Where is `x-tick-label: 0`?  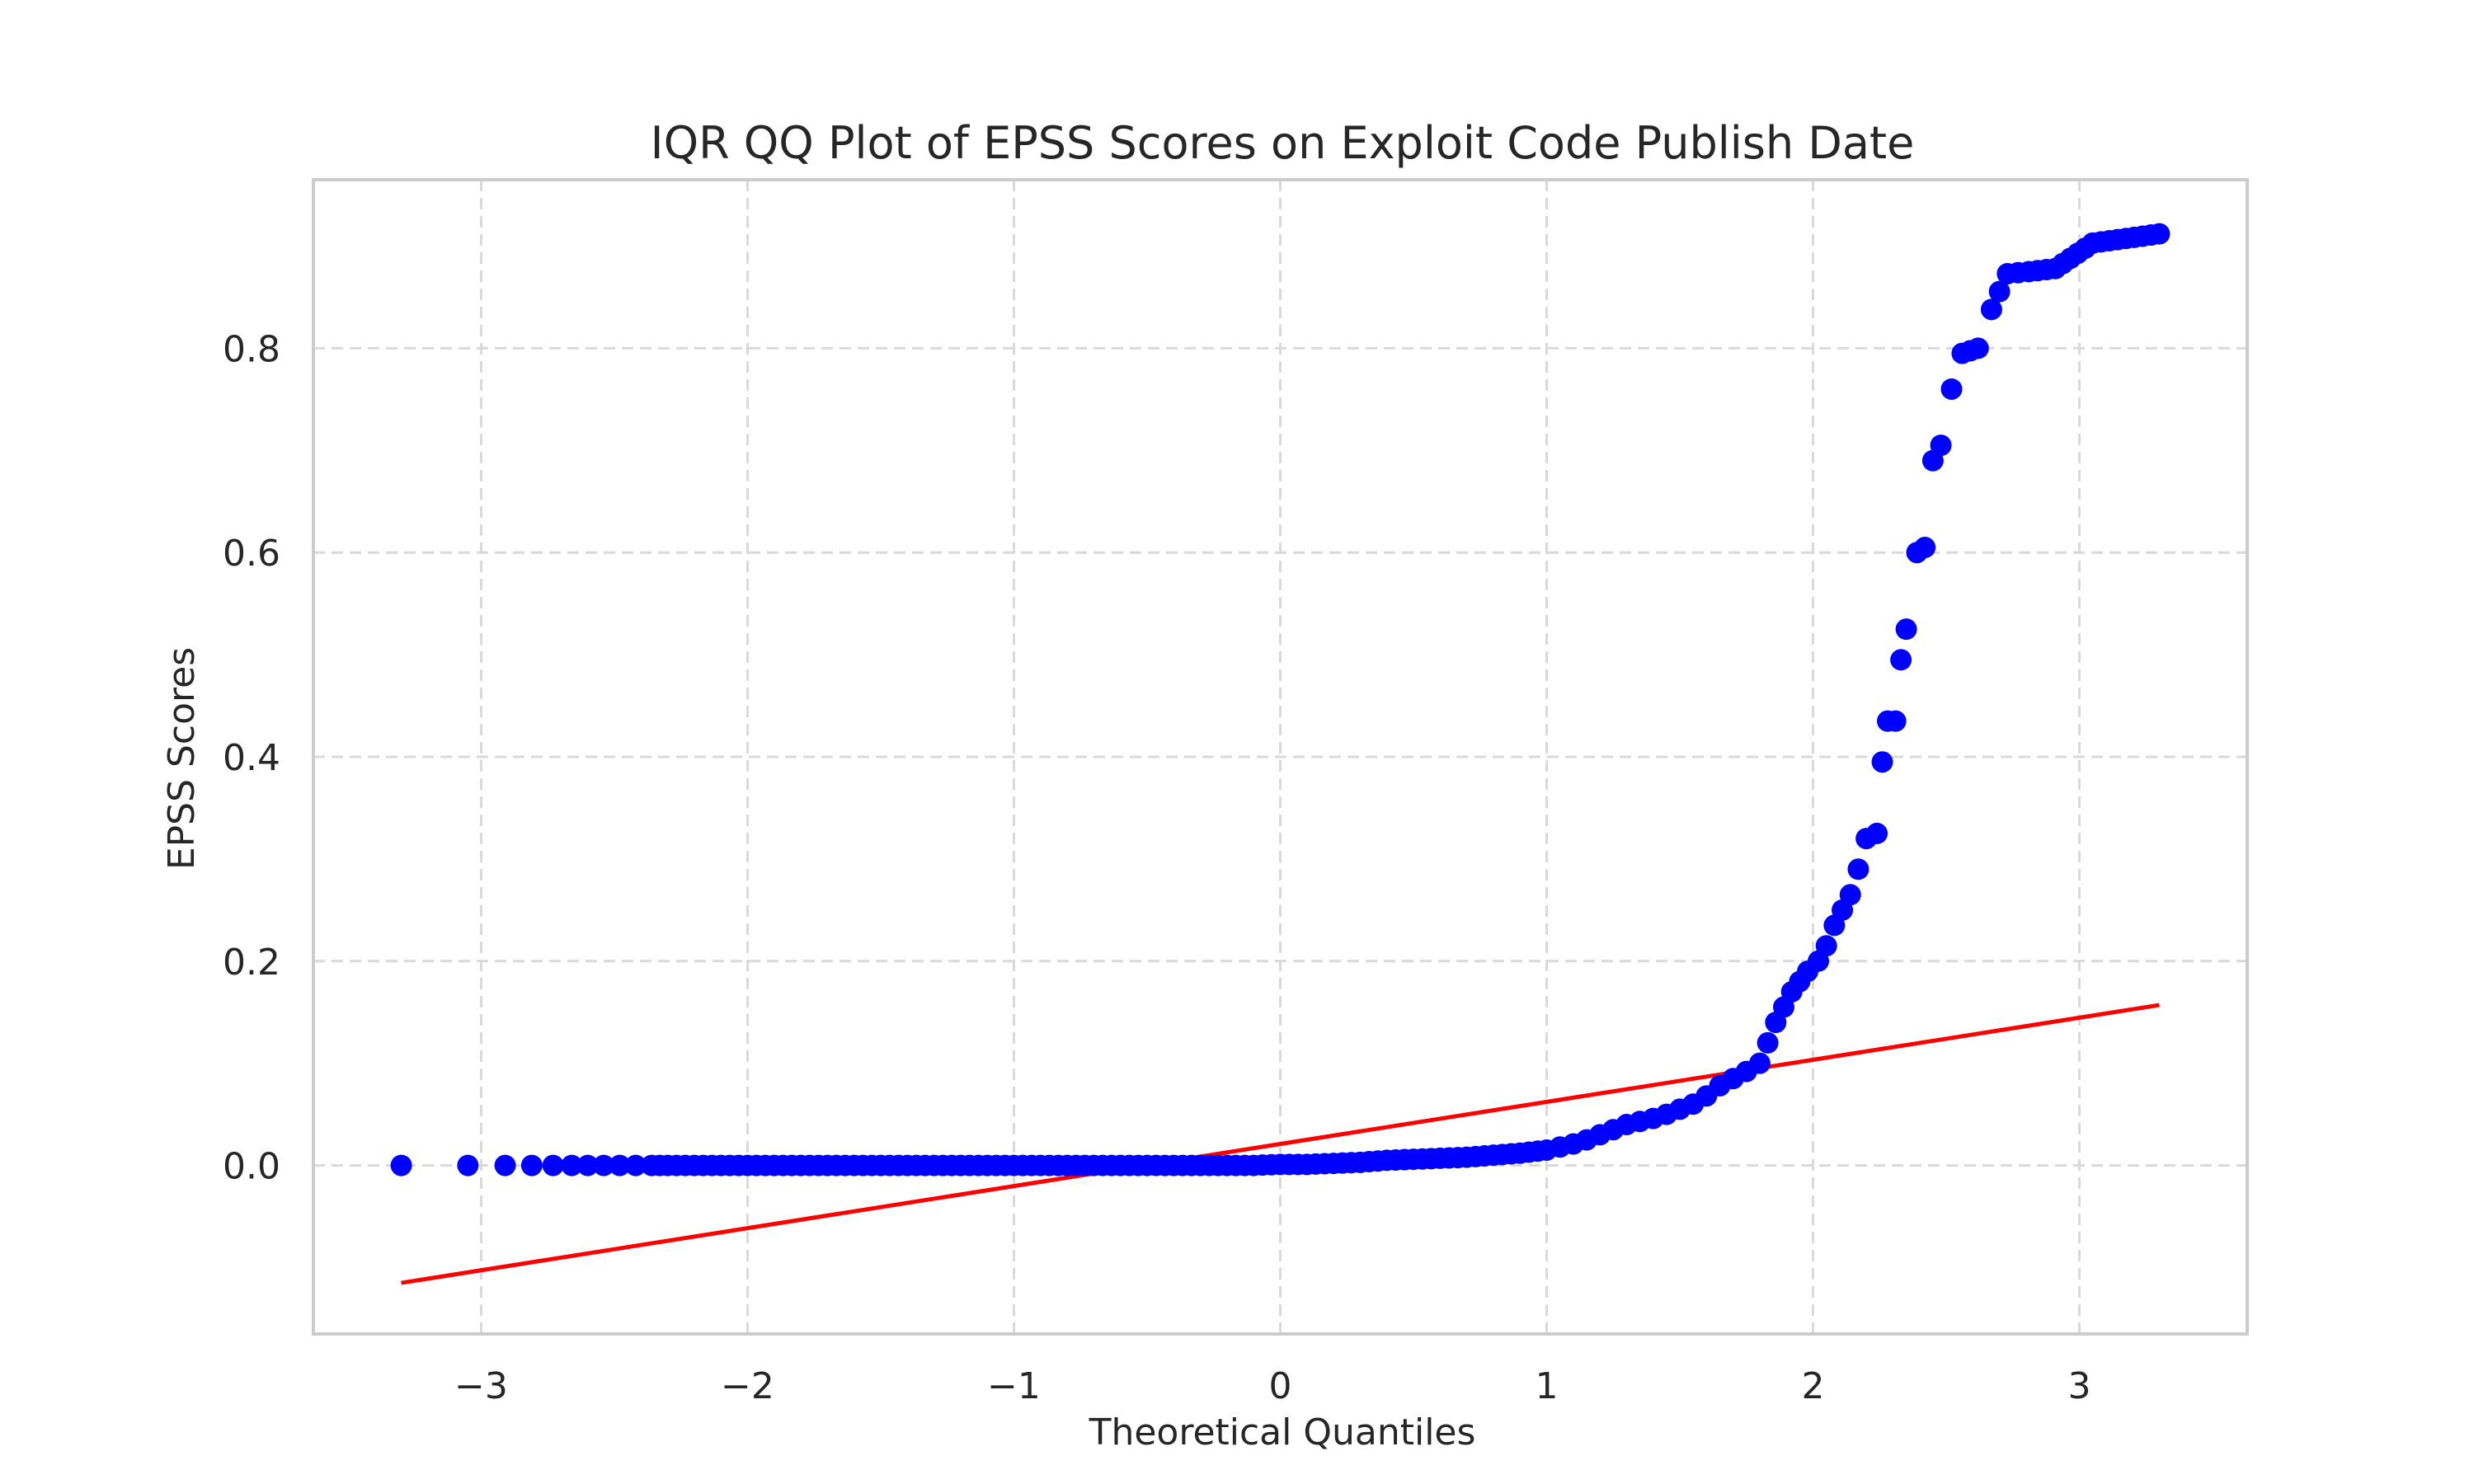 x-tick-label: 0 is located at coordinates (1280, 1386).